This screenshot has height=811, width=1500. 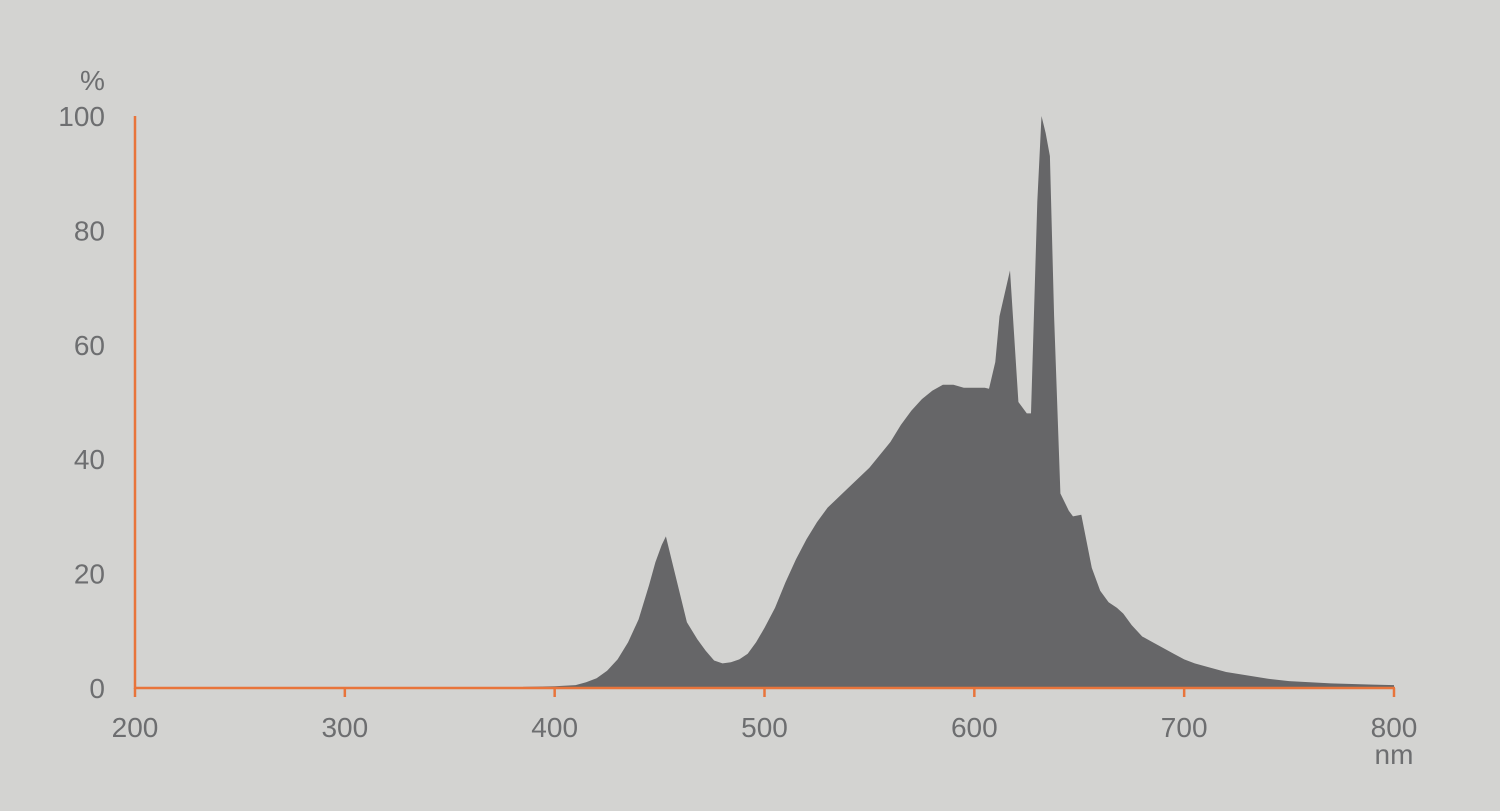 What do you see at coordinates (89, 574) in the screenshot?
I see `y-tick-label-20: 20` at bounding box center [89, 574].